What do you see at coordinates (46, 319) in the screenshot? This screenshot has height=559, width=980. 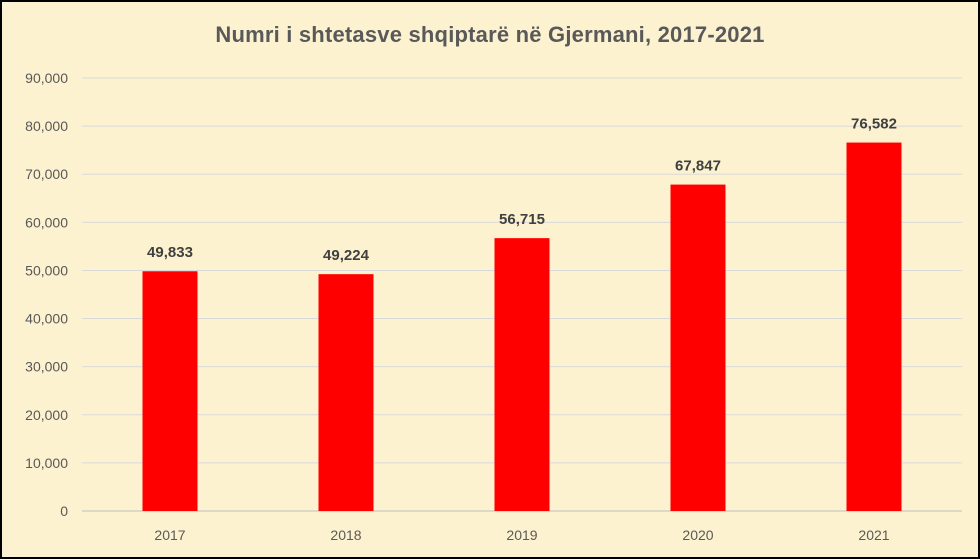 I see `y-tick-label: 40,000` at bounding box center [46, 319].